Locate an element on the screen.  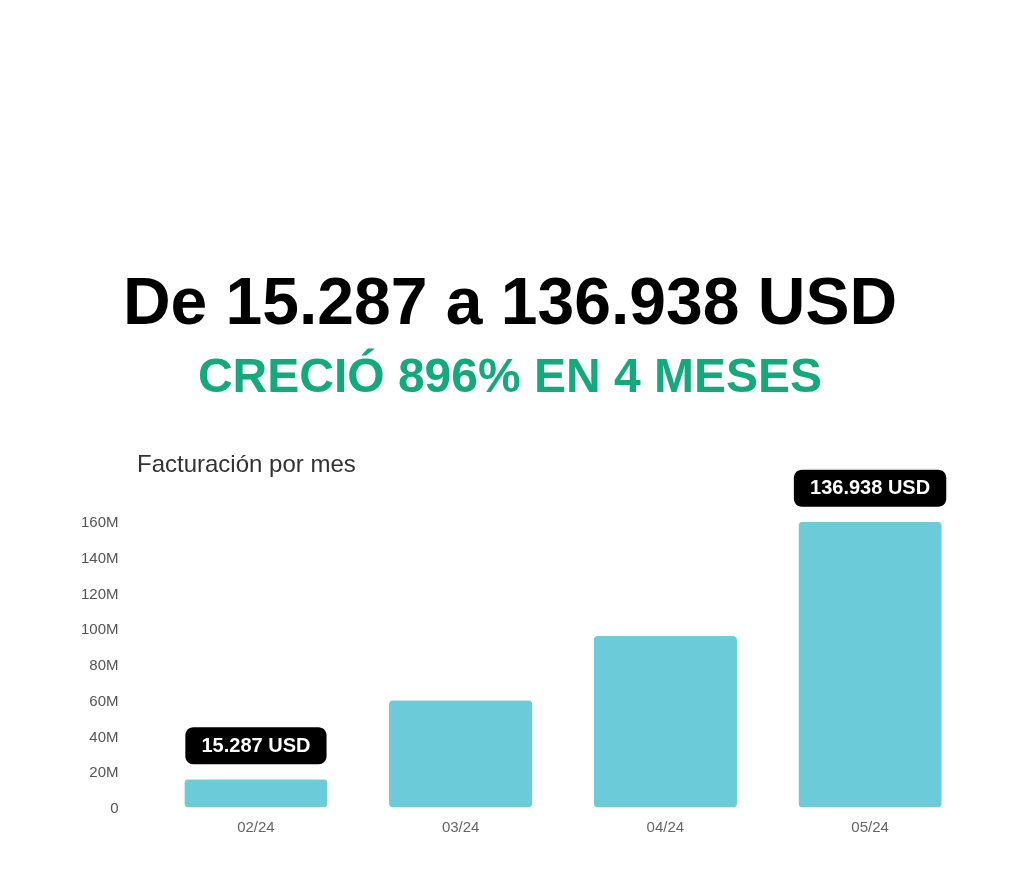
x-tick-label: 03/24 is located at coordinates (460, 826).